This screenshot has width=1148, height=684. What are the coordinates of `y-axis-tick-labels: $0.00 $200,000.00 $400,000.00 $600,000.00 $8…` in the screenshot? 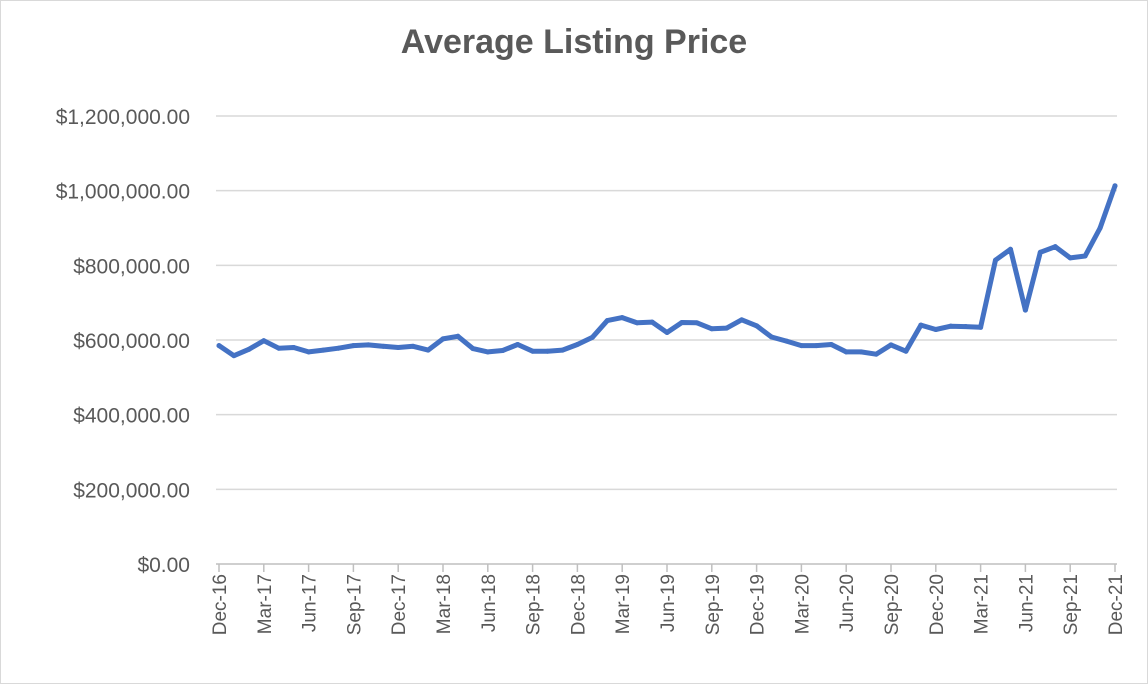 It's located at (123, 341).